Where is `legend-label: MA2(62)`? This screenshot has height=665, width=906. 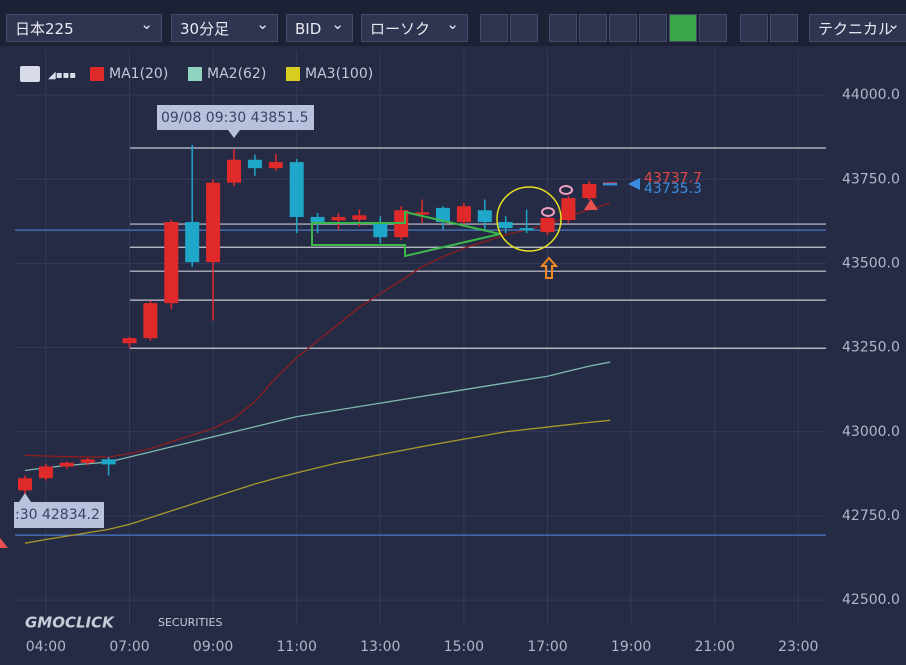
legend-label: MA2(62) is located at coordinates (236, 74).